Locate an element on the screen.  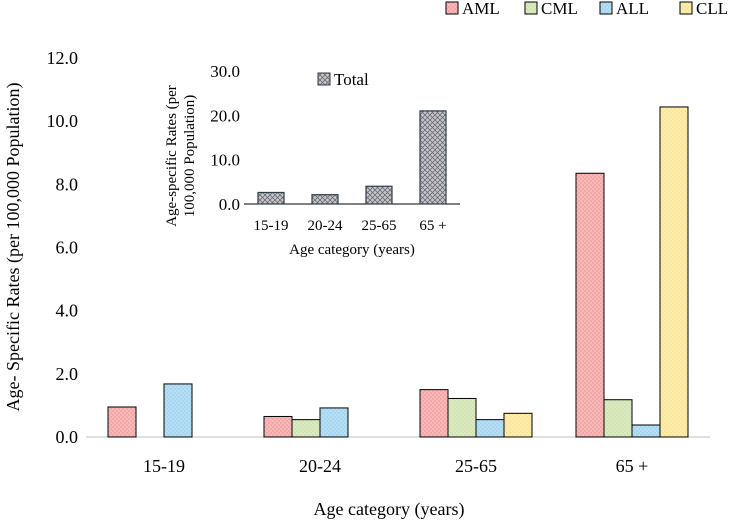
legend-swatch-aml is located at coordinates (452, 8).